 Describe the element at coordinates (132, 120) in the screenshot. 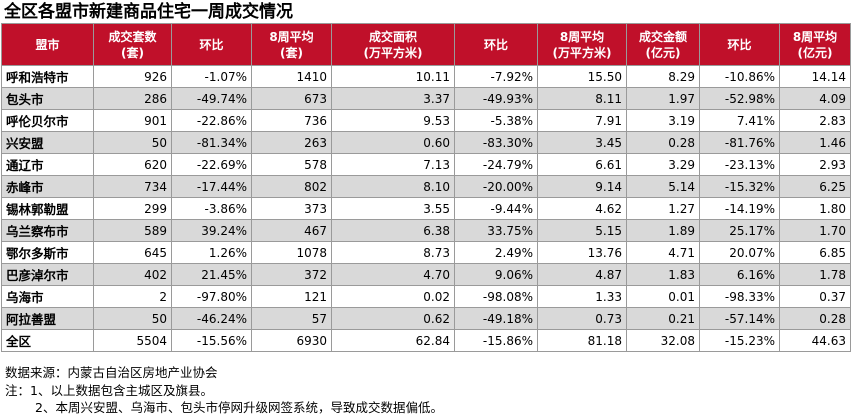

I see `value-cell: 901` at that location.